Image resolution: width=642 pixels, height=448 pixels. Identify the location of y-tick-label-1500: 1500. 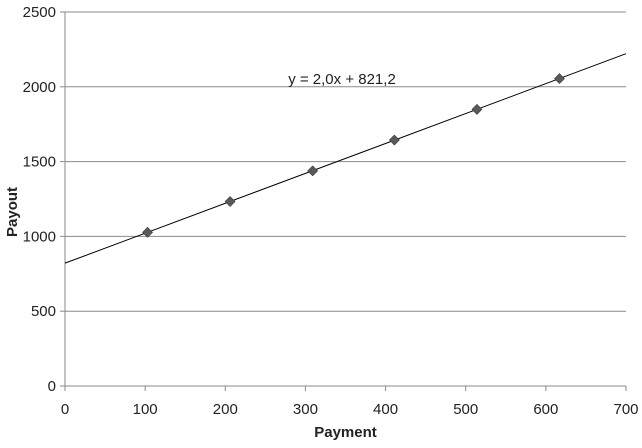
(39, 162).